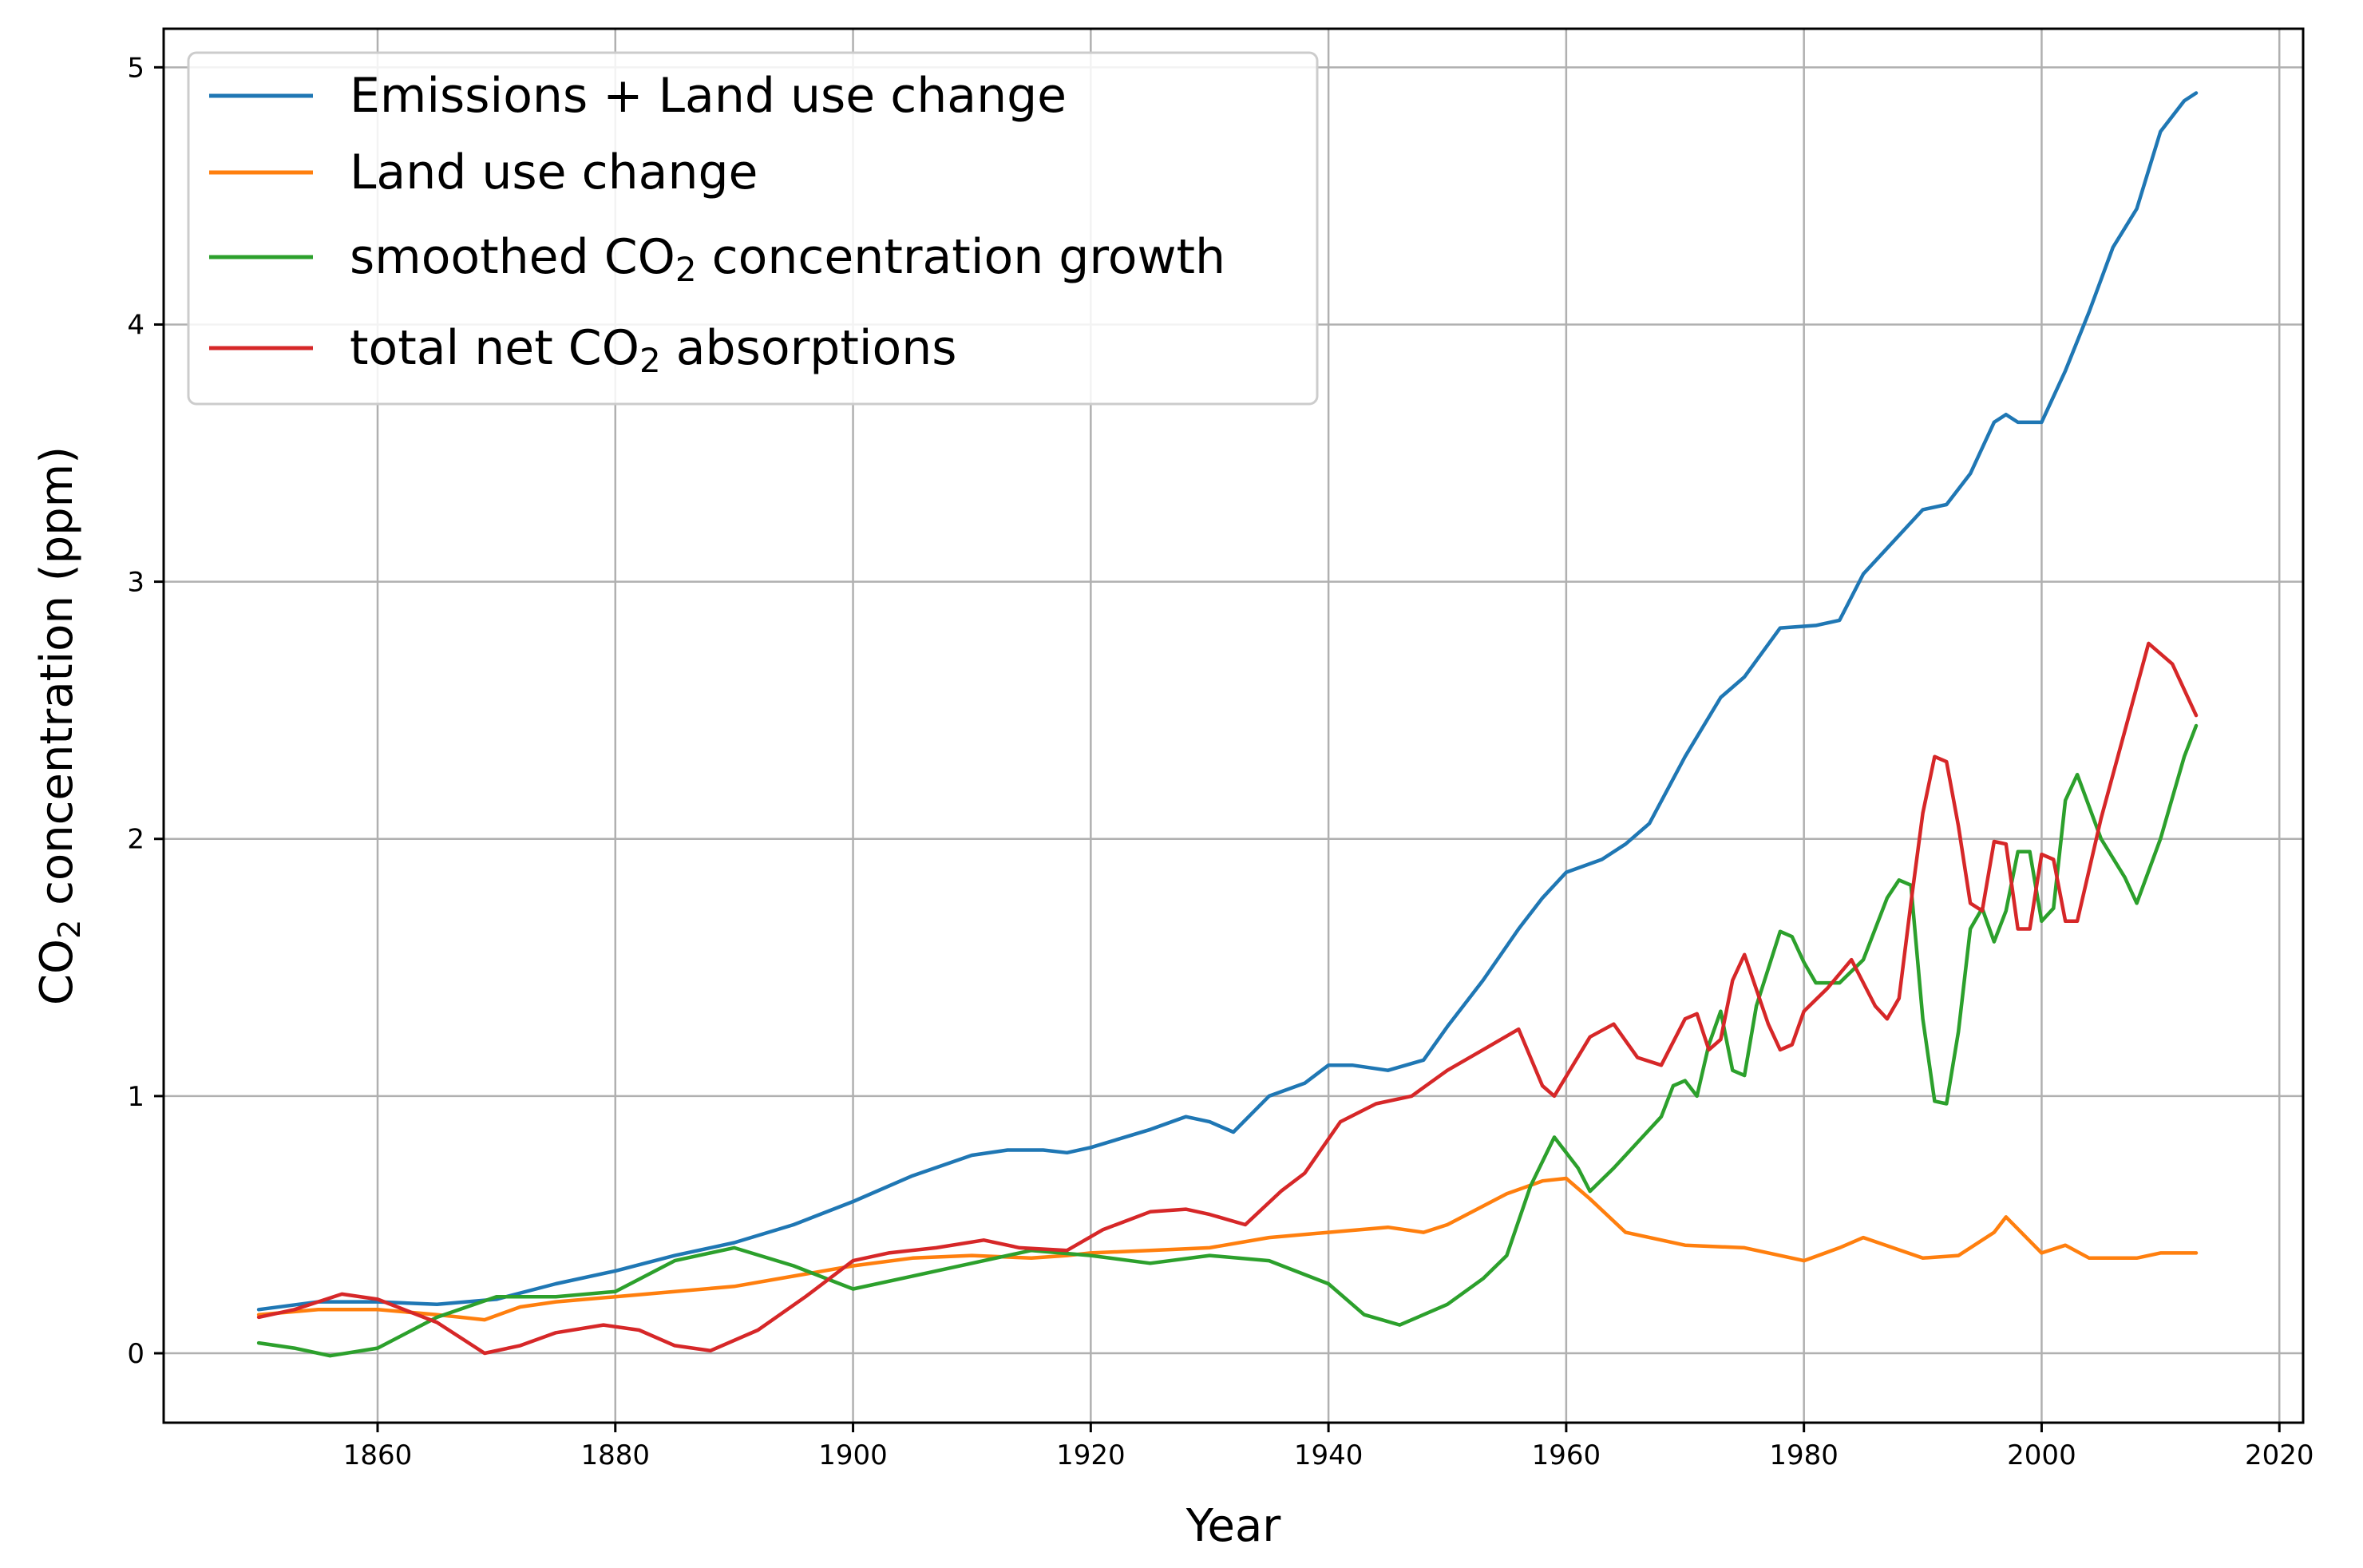  I want to click on y-tick-label: 5, so click(135, 68).